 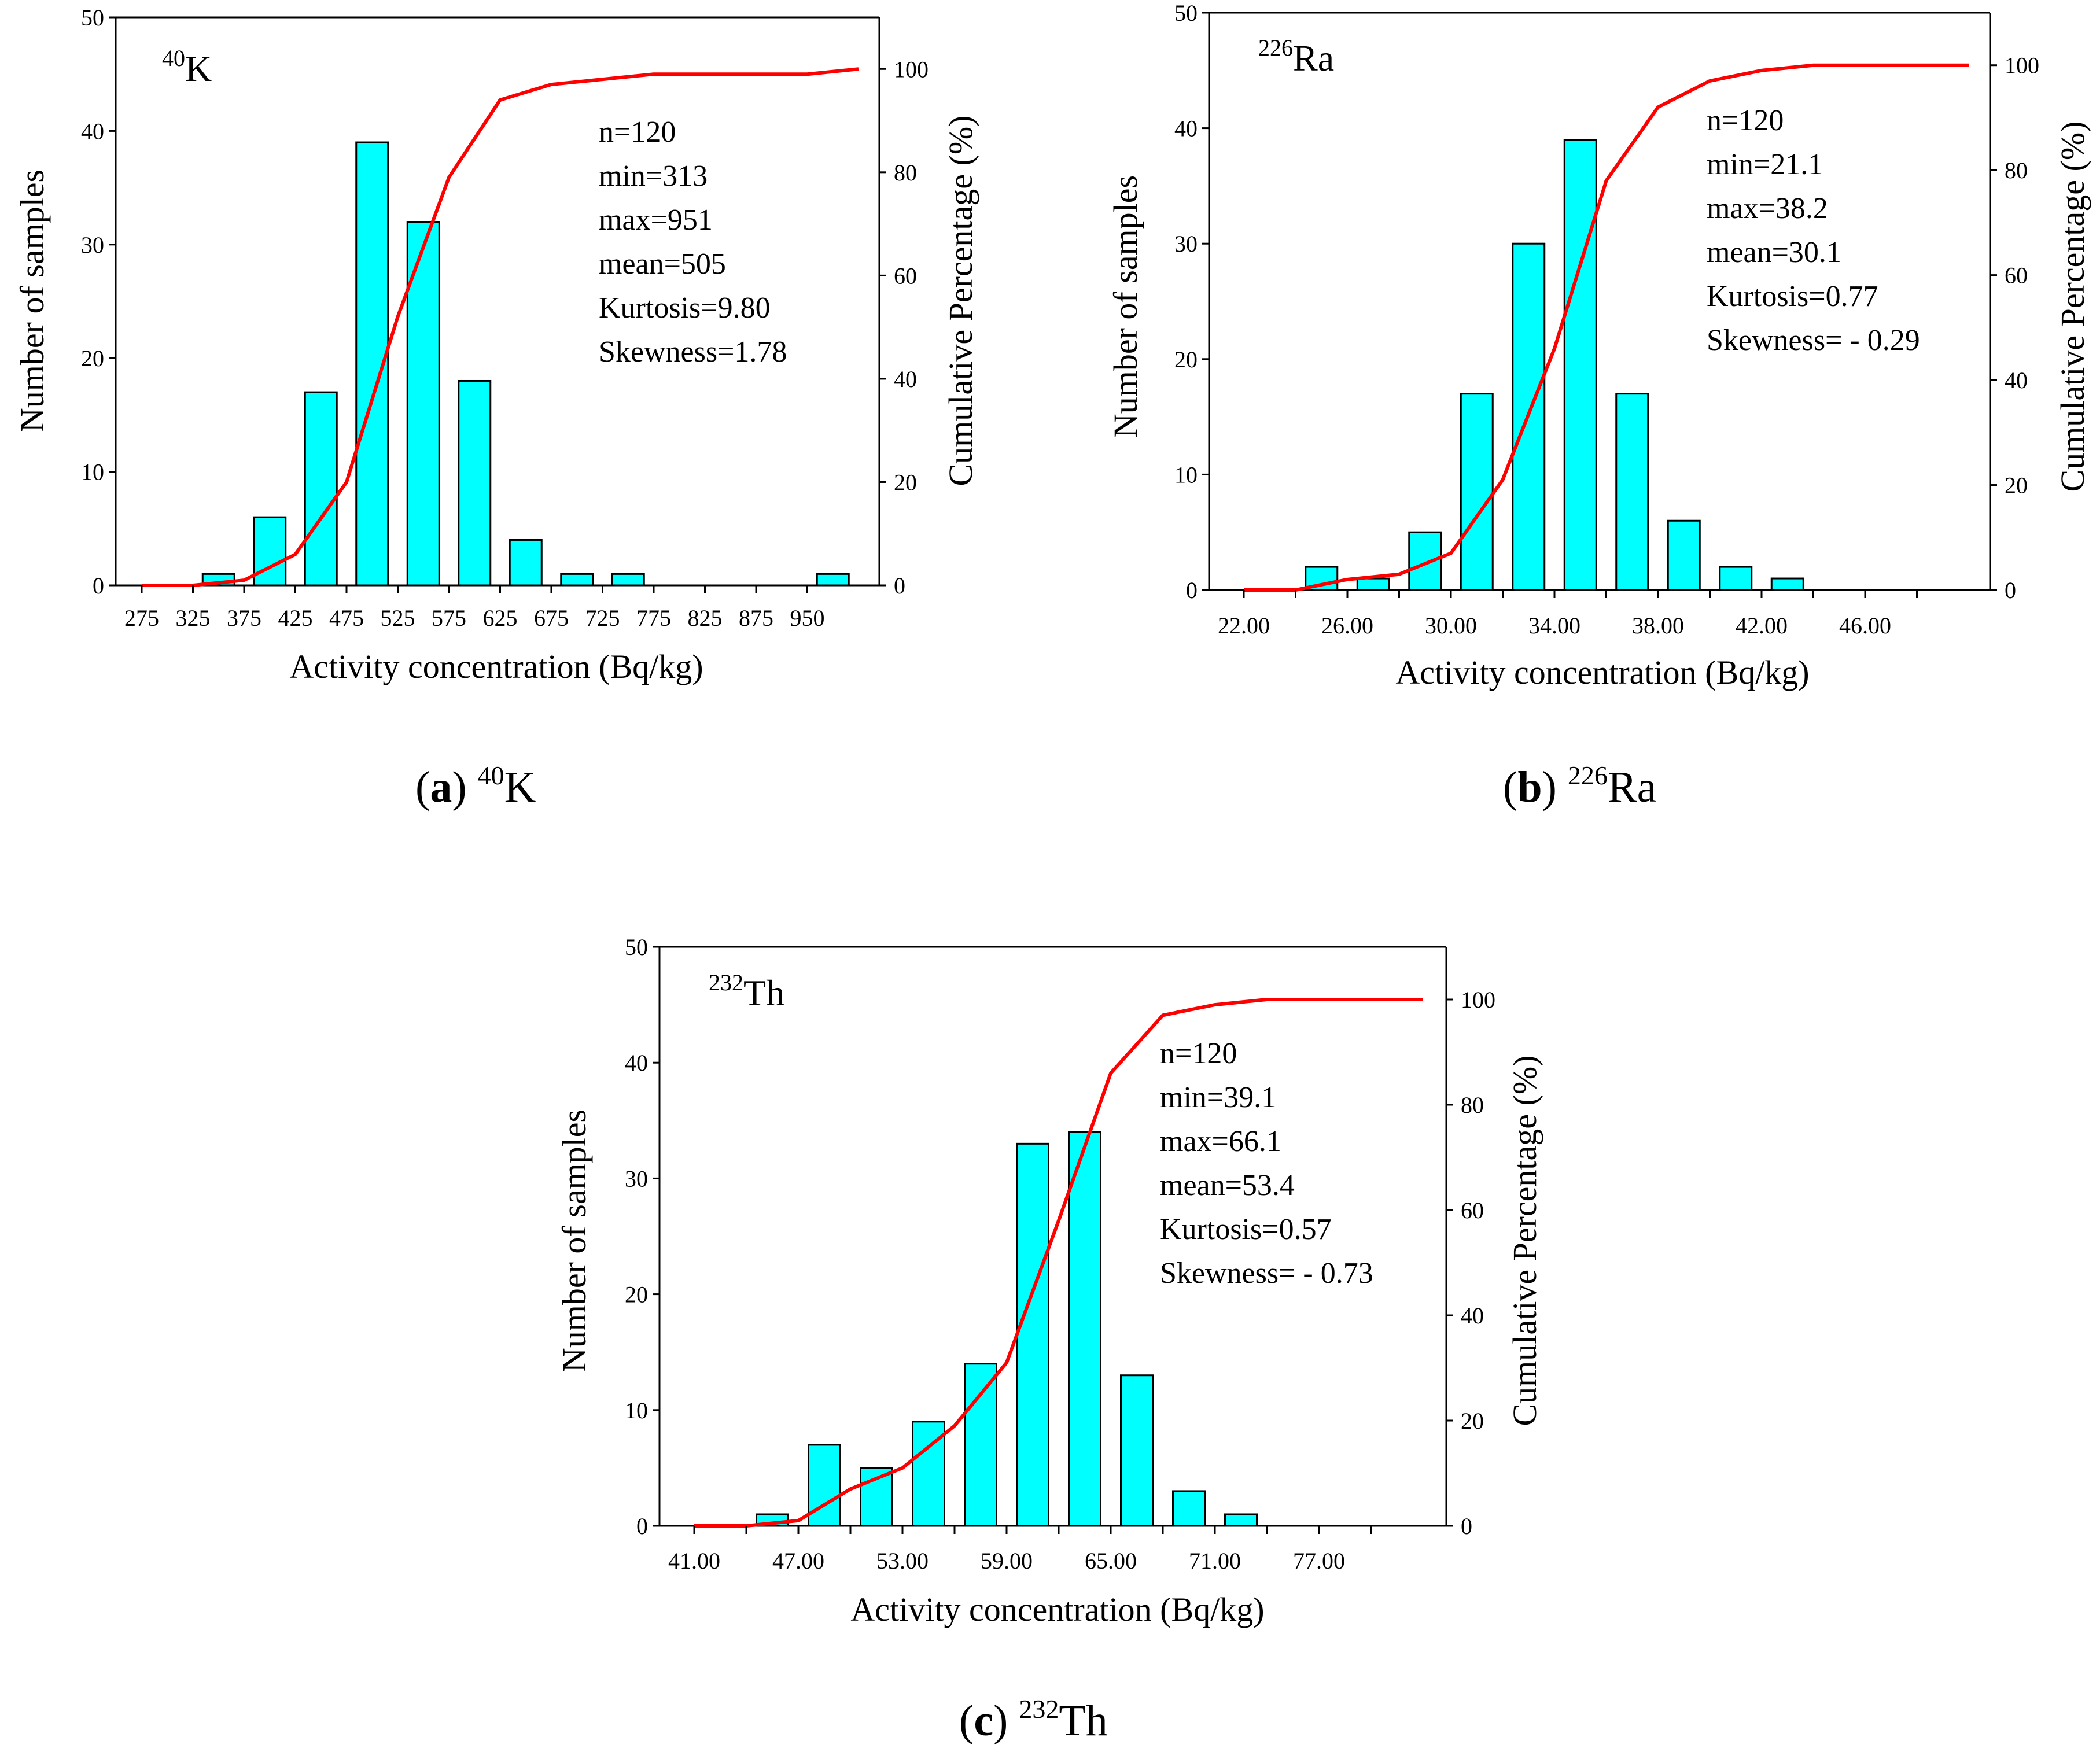 I want to click on caption-b-mass: 226, so click(x=1587, y=776).